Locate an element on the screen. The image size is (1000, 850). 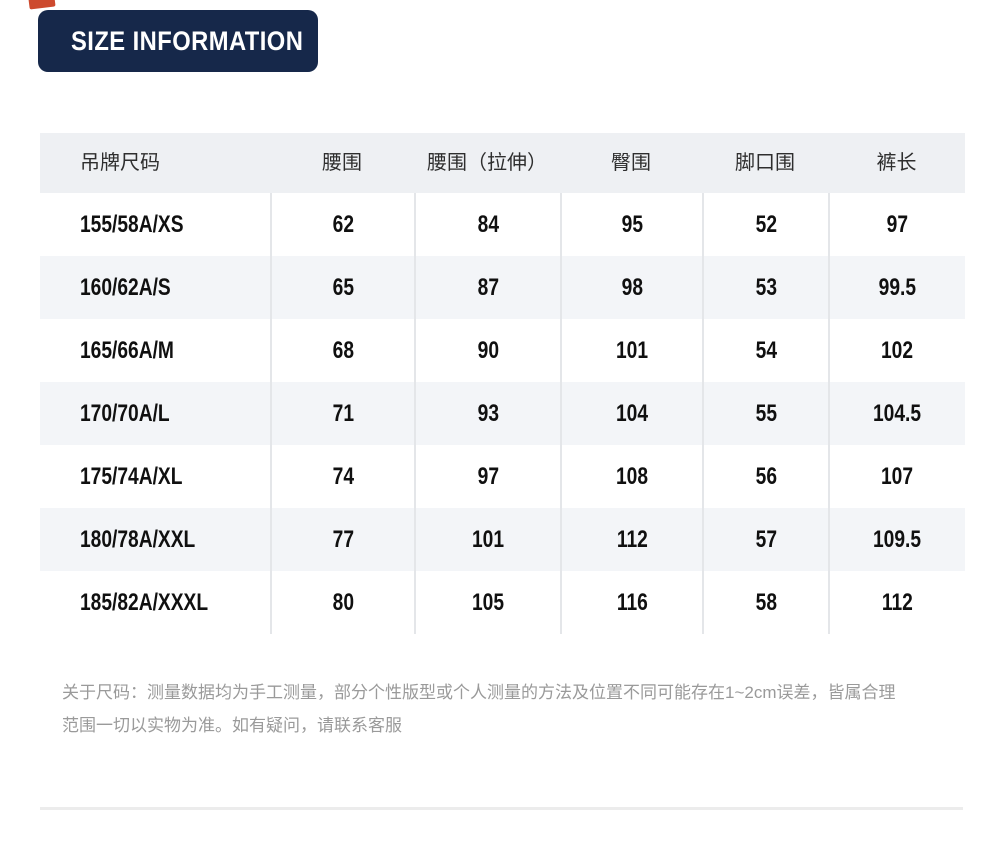
column-header: 腰围 is located at coordinates (342, 163).